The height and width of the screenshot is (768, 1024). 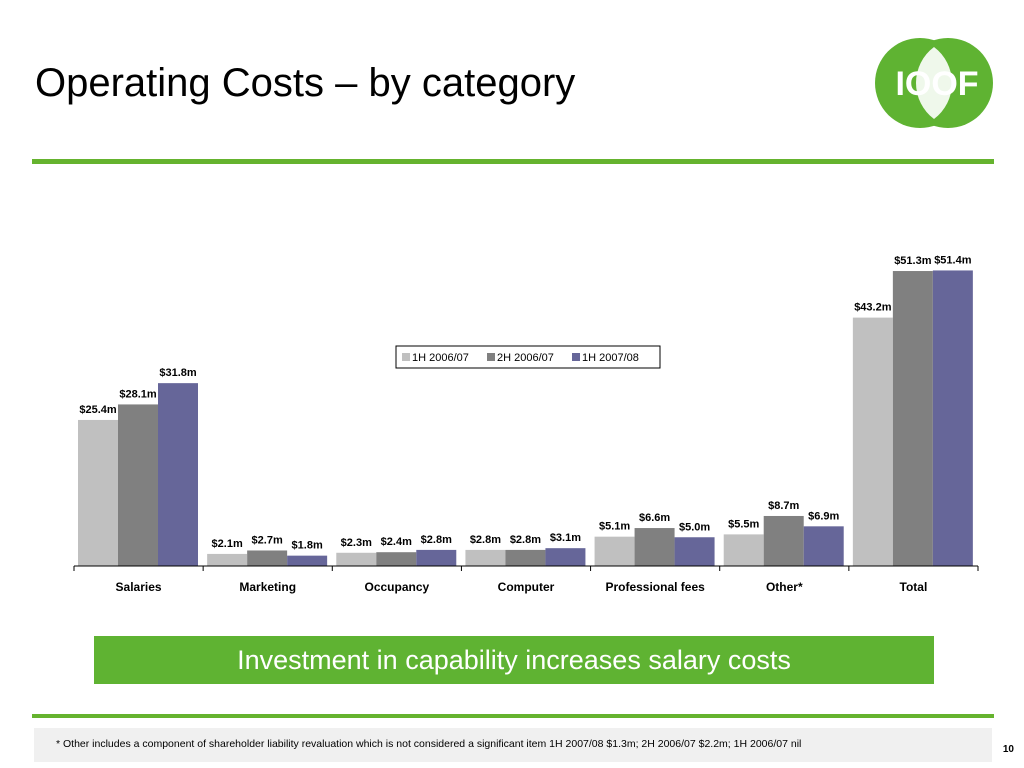 I want to click on legend-label: 2H 2006/07, so click(x=525, y=358).